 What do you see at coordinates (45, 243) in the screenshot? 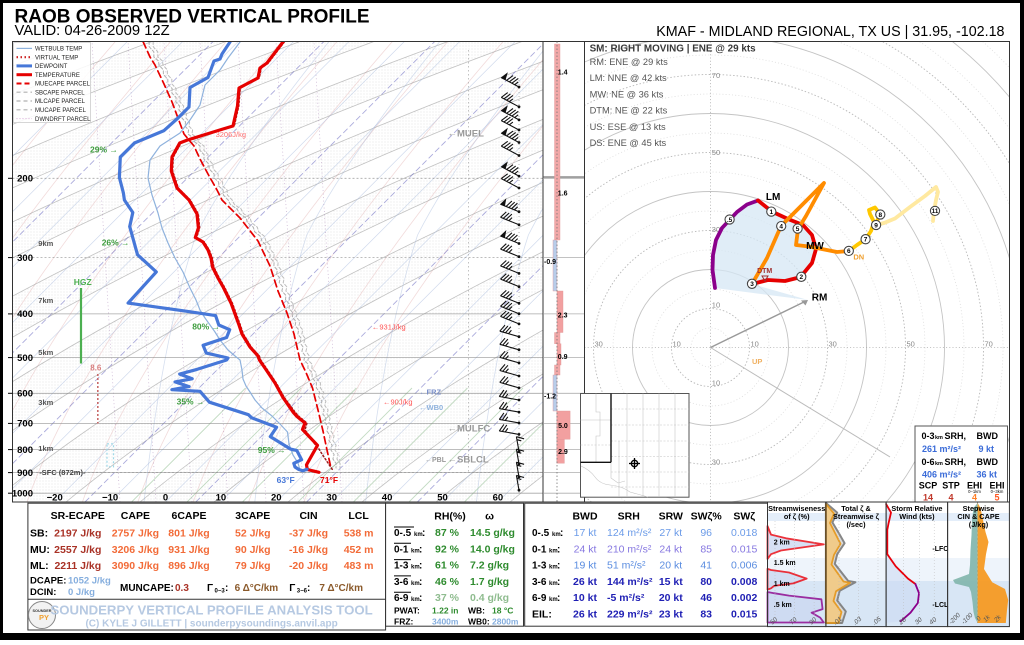
I see `svg-text: 9km` at bounding box center [45, 243].